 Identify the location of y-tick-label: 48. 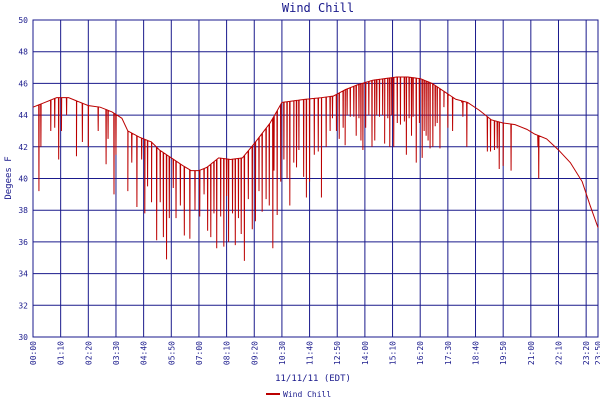
(23, 52).